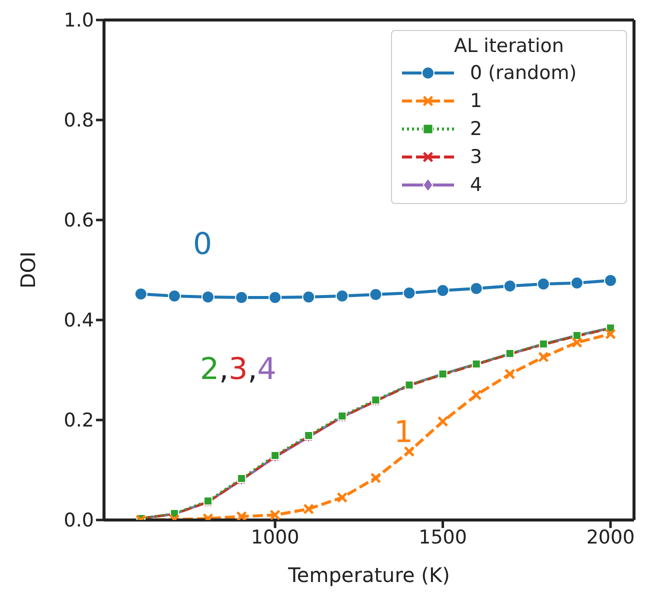  Describe the element at coordinates (523, 73) in the screenshot. I see `legend-label: 0 (random)` at that location.